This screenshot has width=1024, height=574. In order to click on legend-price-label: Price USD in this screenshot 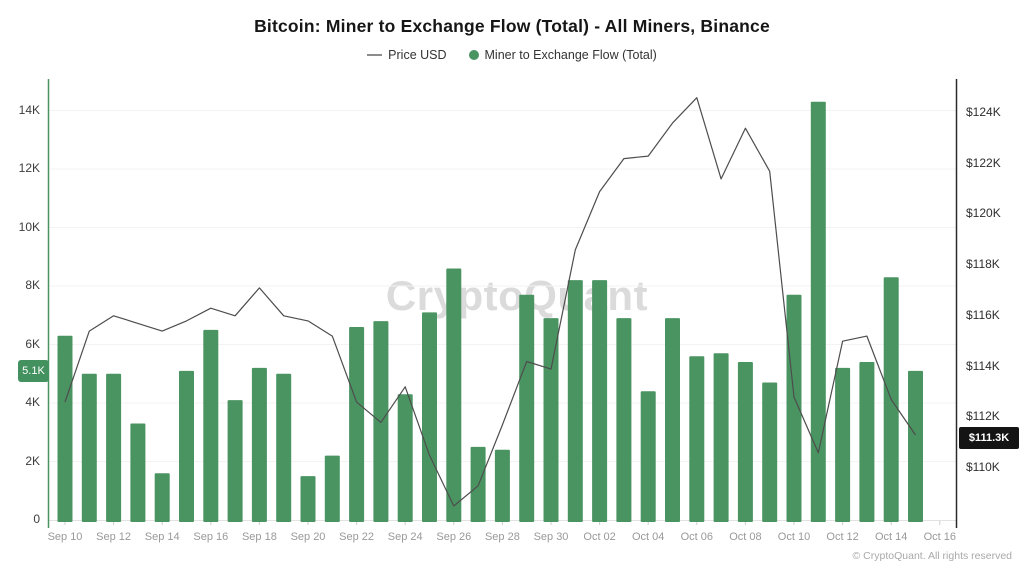, I will do `click(417, 55)`.